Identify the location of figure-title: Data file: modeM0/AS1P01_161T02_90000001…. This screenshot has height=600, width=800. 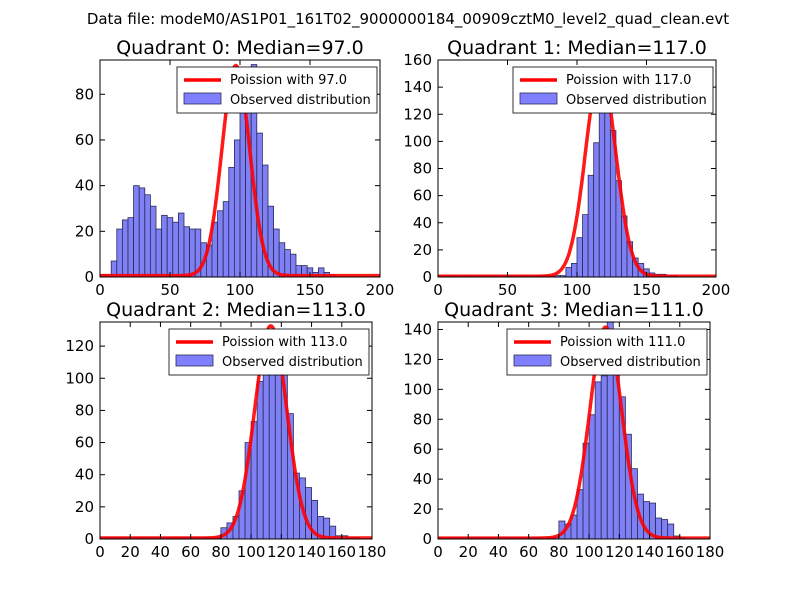
(408, 19).